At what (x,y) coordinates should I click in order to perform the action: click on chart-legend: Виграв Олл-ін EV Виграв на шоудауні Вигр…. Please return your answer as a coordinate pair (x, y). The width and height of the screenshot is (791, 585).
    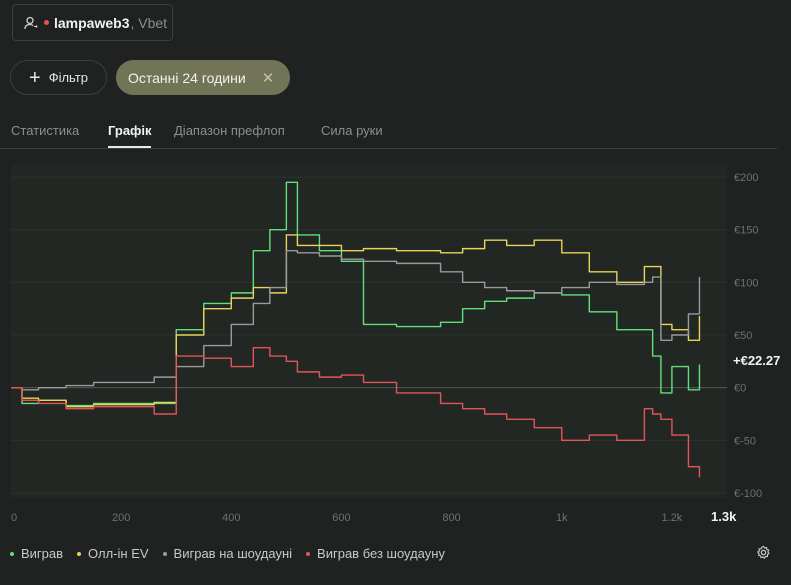
    Looking at the image, I should click on (234, 553).